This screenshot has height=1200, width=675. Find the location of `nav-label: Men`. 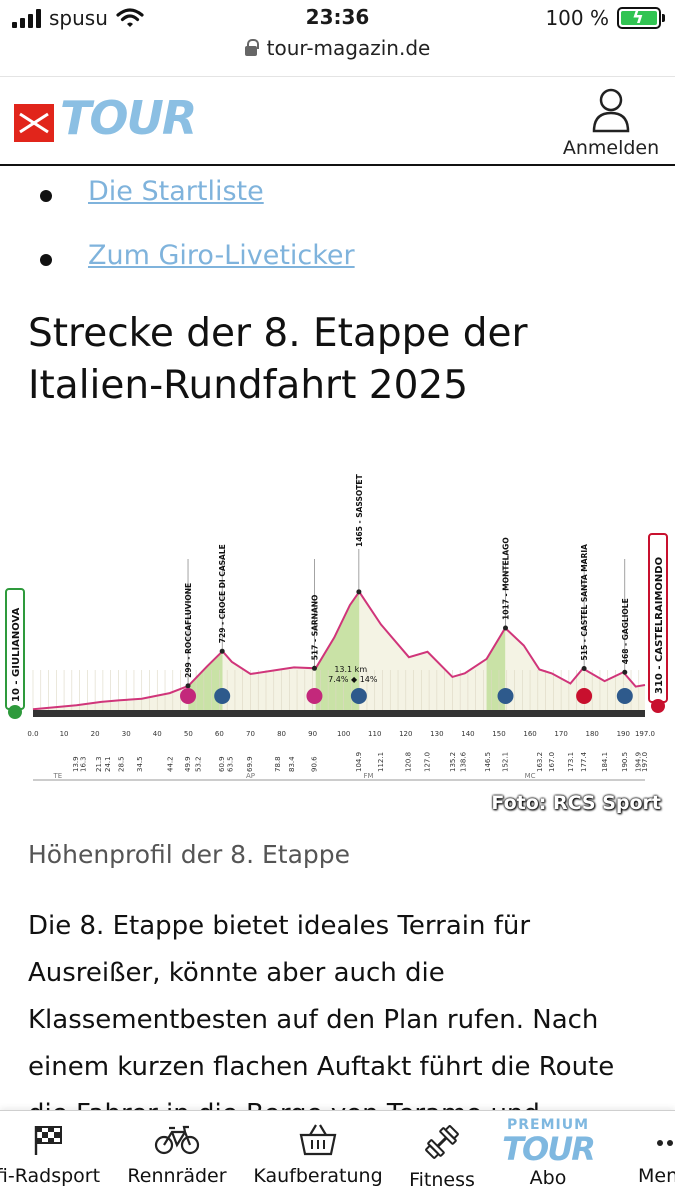

nav-label: Men is located at coordinates (656, 1176).